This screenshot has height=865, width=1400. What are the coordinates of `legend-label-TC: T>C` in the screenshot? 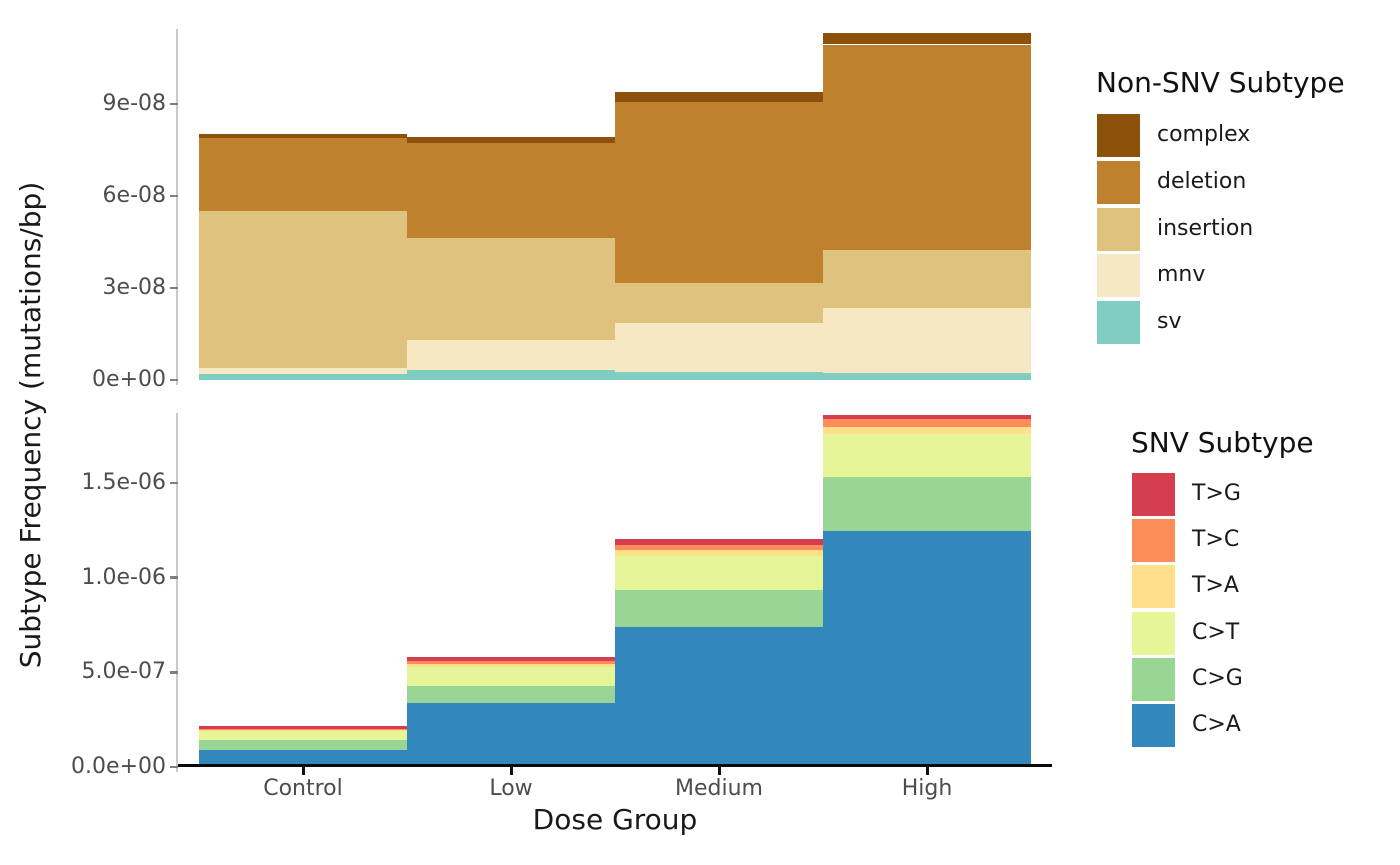 It's located at (1216, 540).